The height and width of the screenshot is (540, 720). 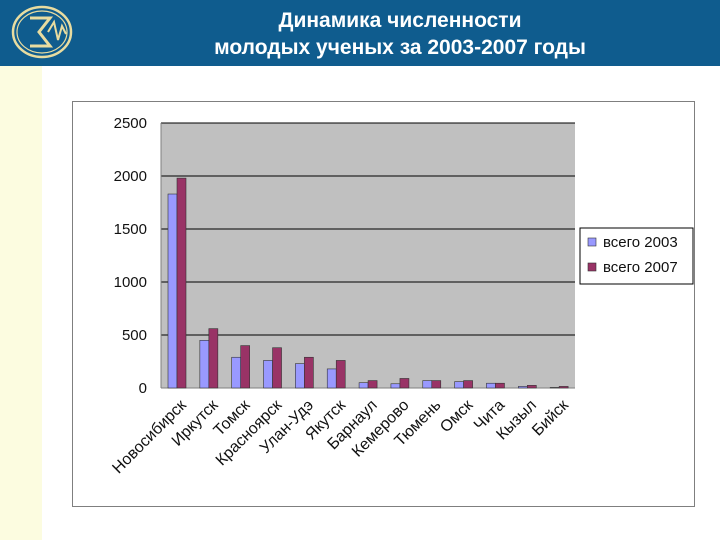 What do you see at coordinates (457, 416) in the screenshot?
I see `x-tick-label: Омск` at bounding box center [457, 416].